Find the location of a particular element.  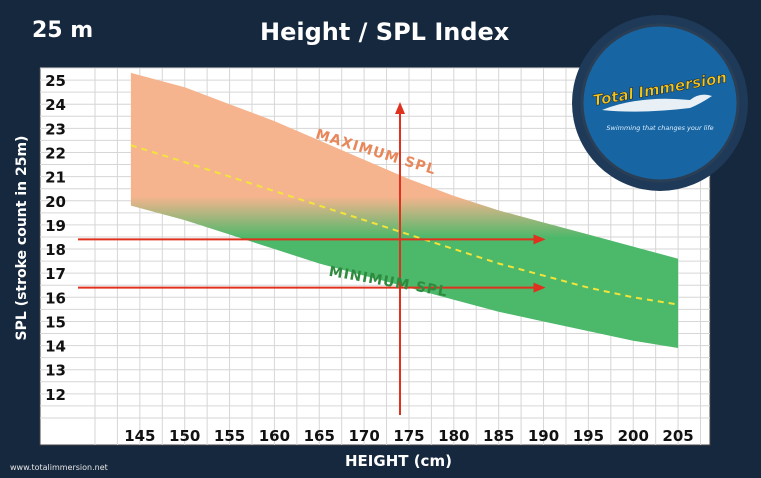

y-tick-label: 20 is located at coordinates (55, 202).